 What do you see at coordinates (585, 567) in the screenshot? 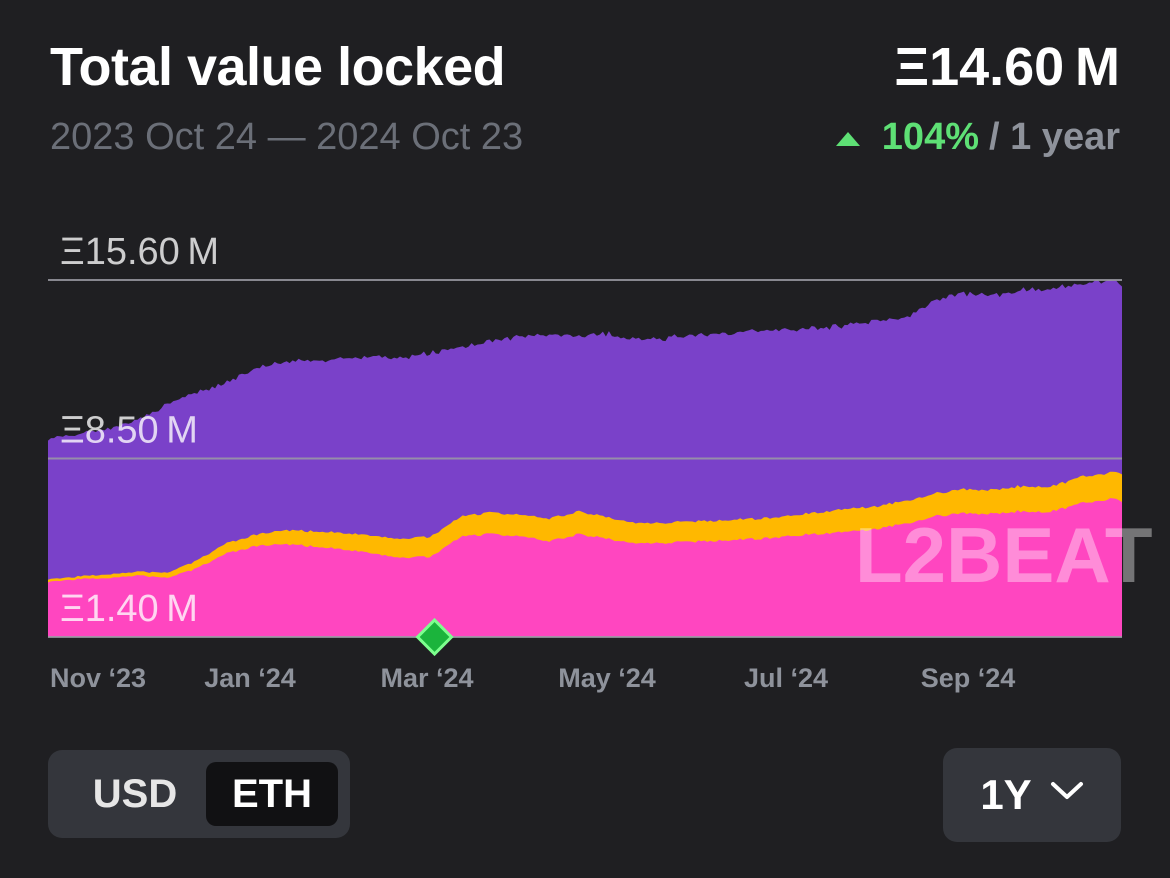
I see `series-native-area` at bounding box center [585, 567].